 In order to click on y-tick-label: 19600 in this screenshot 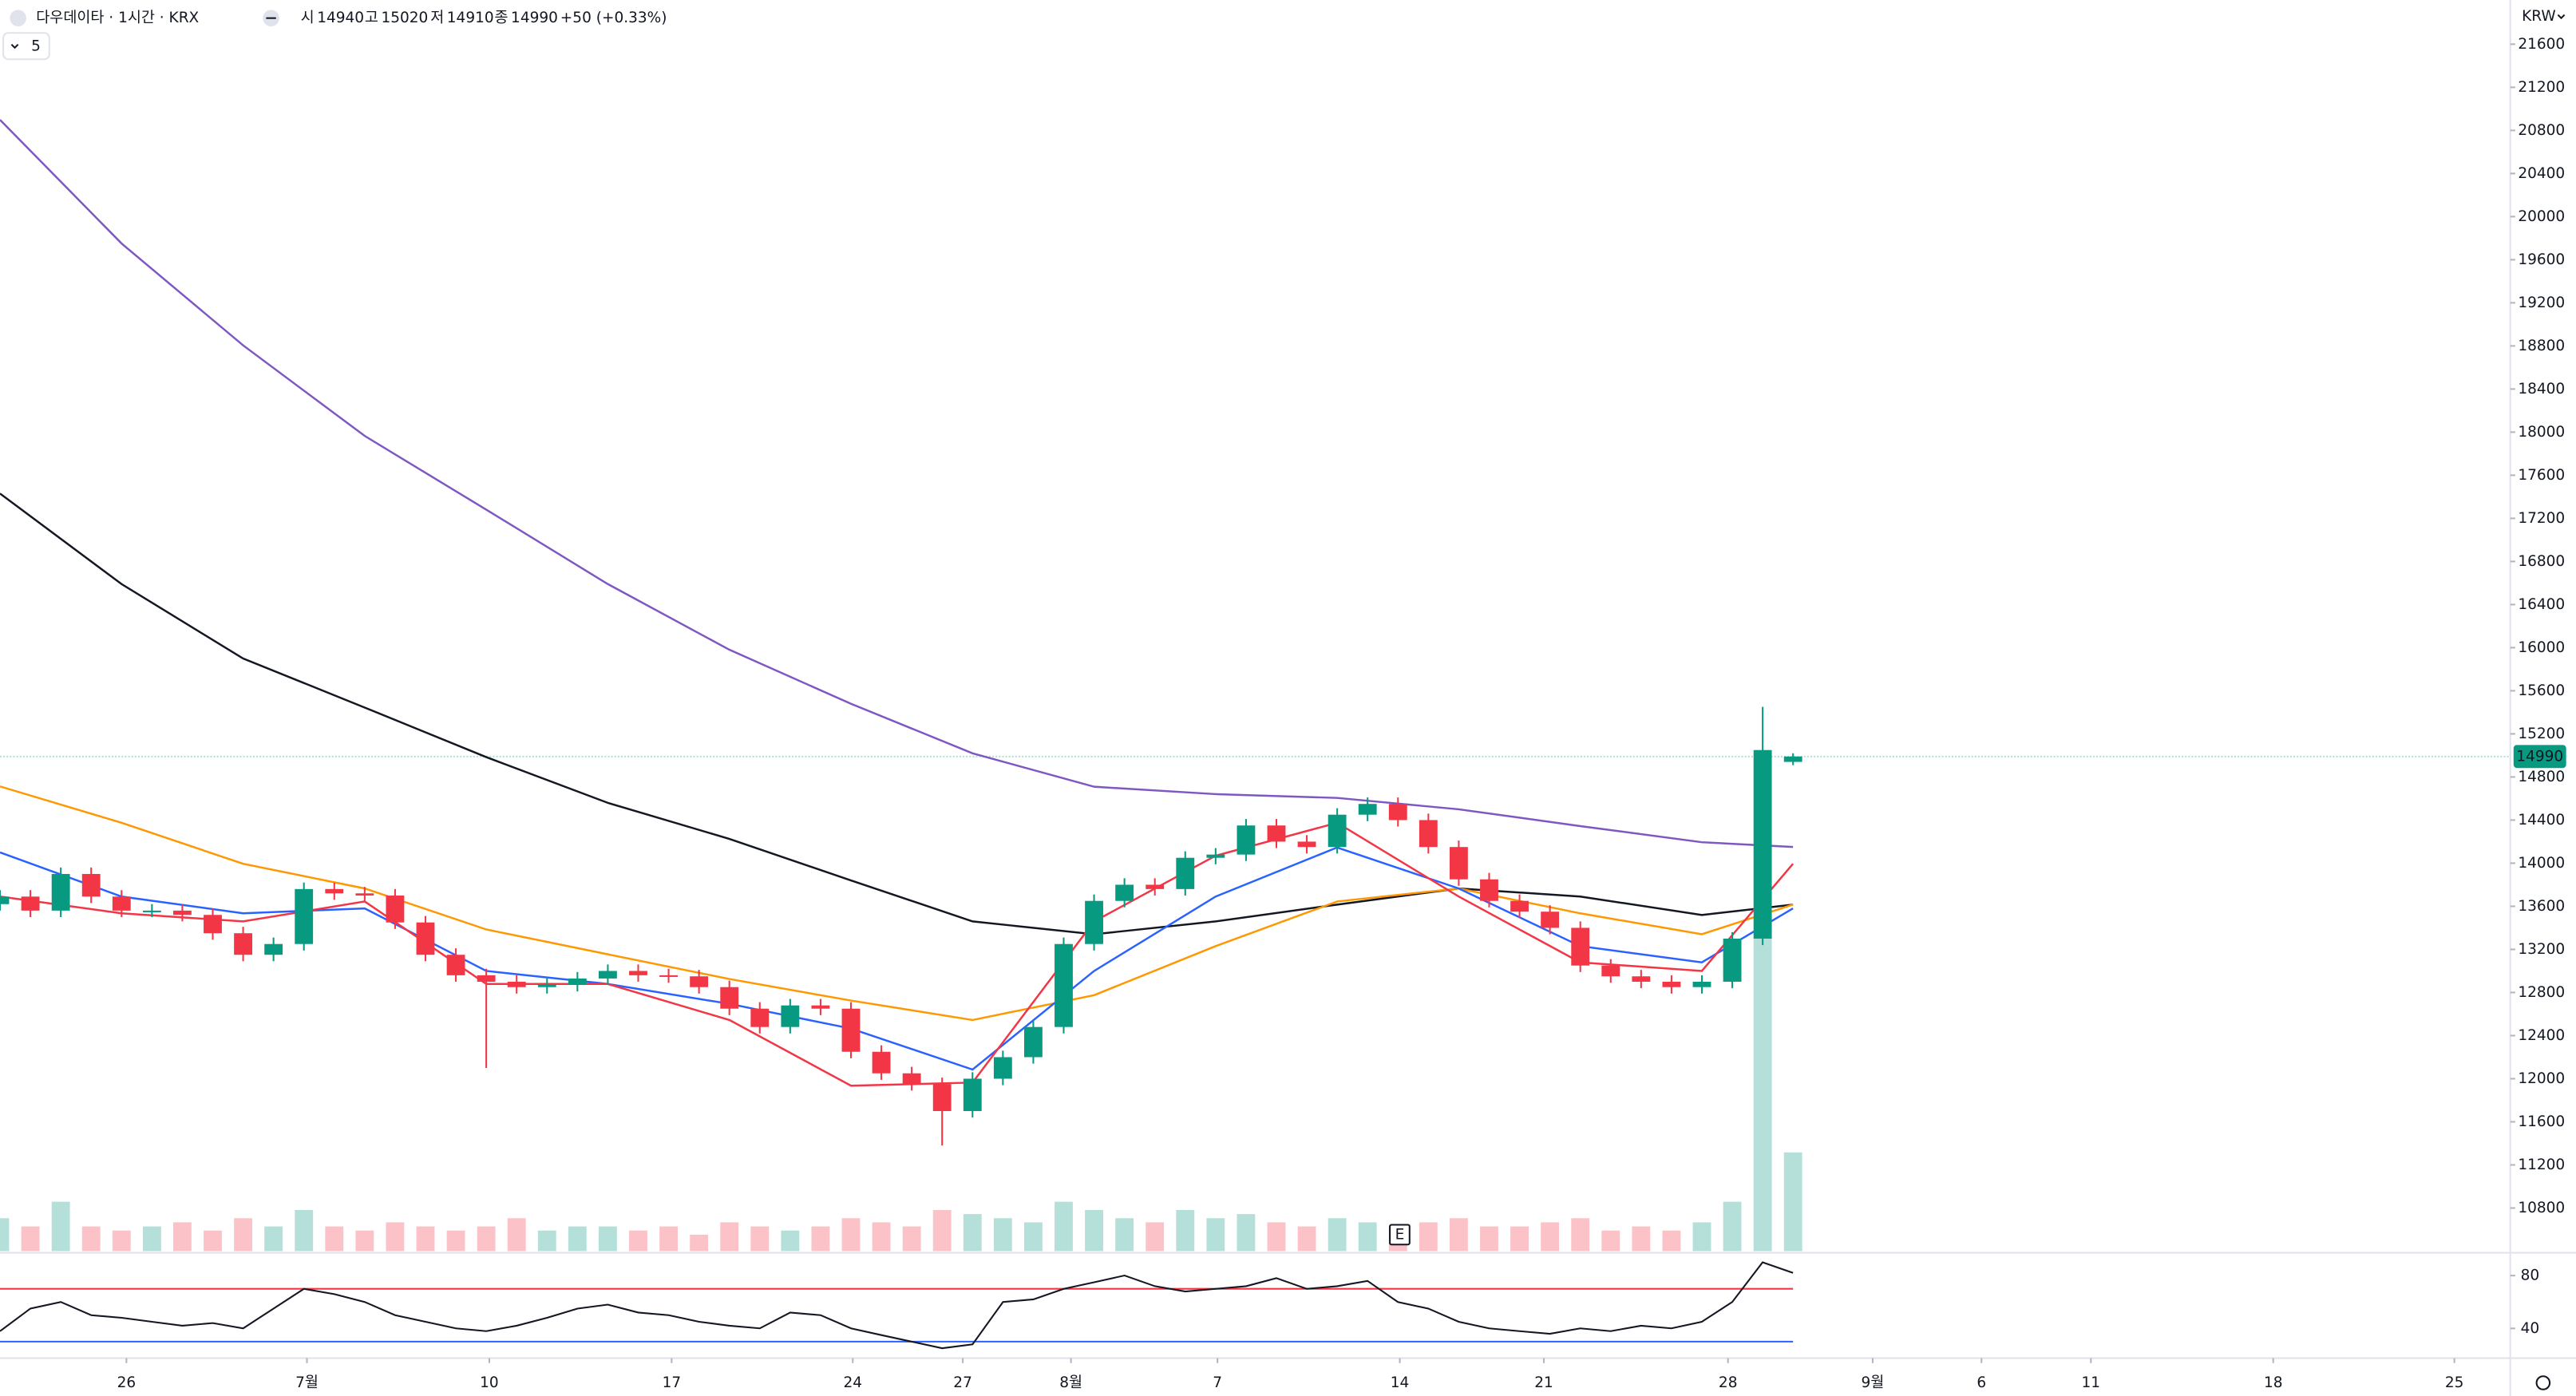, I will do `click(2541, 259)`.